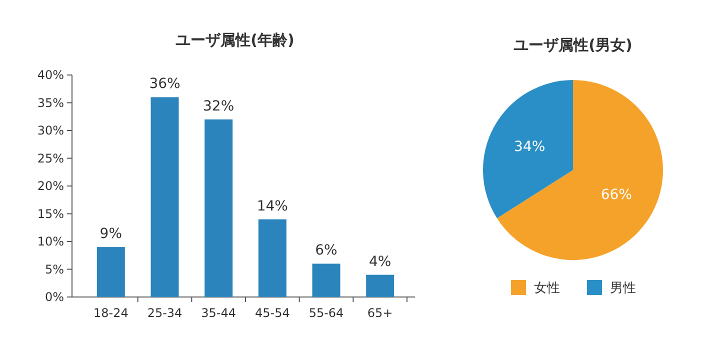  What do you see at coordinates (50, 186) in the screenshot?
I see `y-tick-label: 20%` at bounding box center [50, 186].